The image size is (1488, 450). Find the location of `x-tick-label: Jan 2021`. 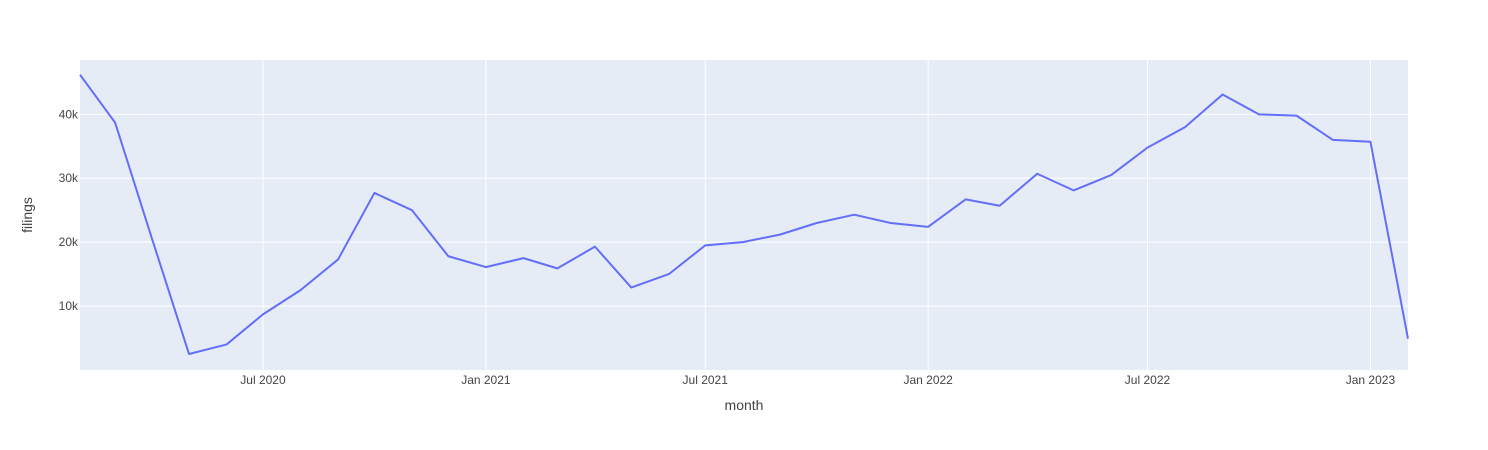

x-tick-label: Jan 2021 is located at coordinates (486, 380).